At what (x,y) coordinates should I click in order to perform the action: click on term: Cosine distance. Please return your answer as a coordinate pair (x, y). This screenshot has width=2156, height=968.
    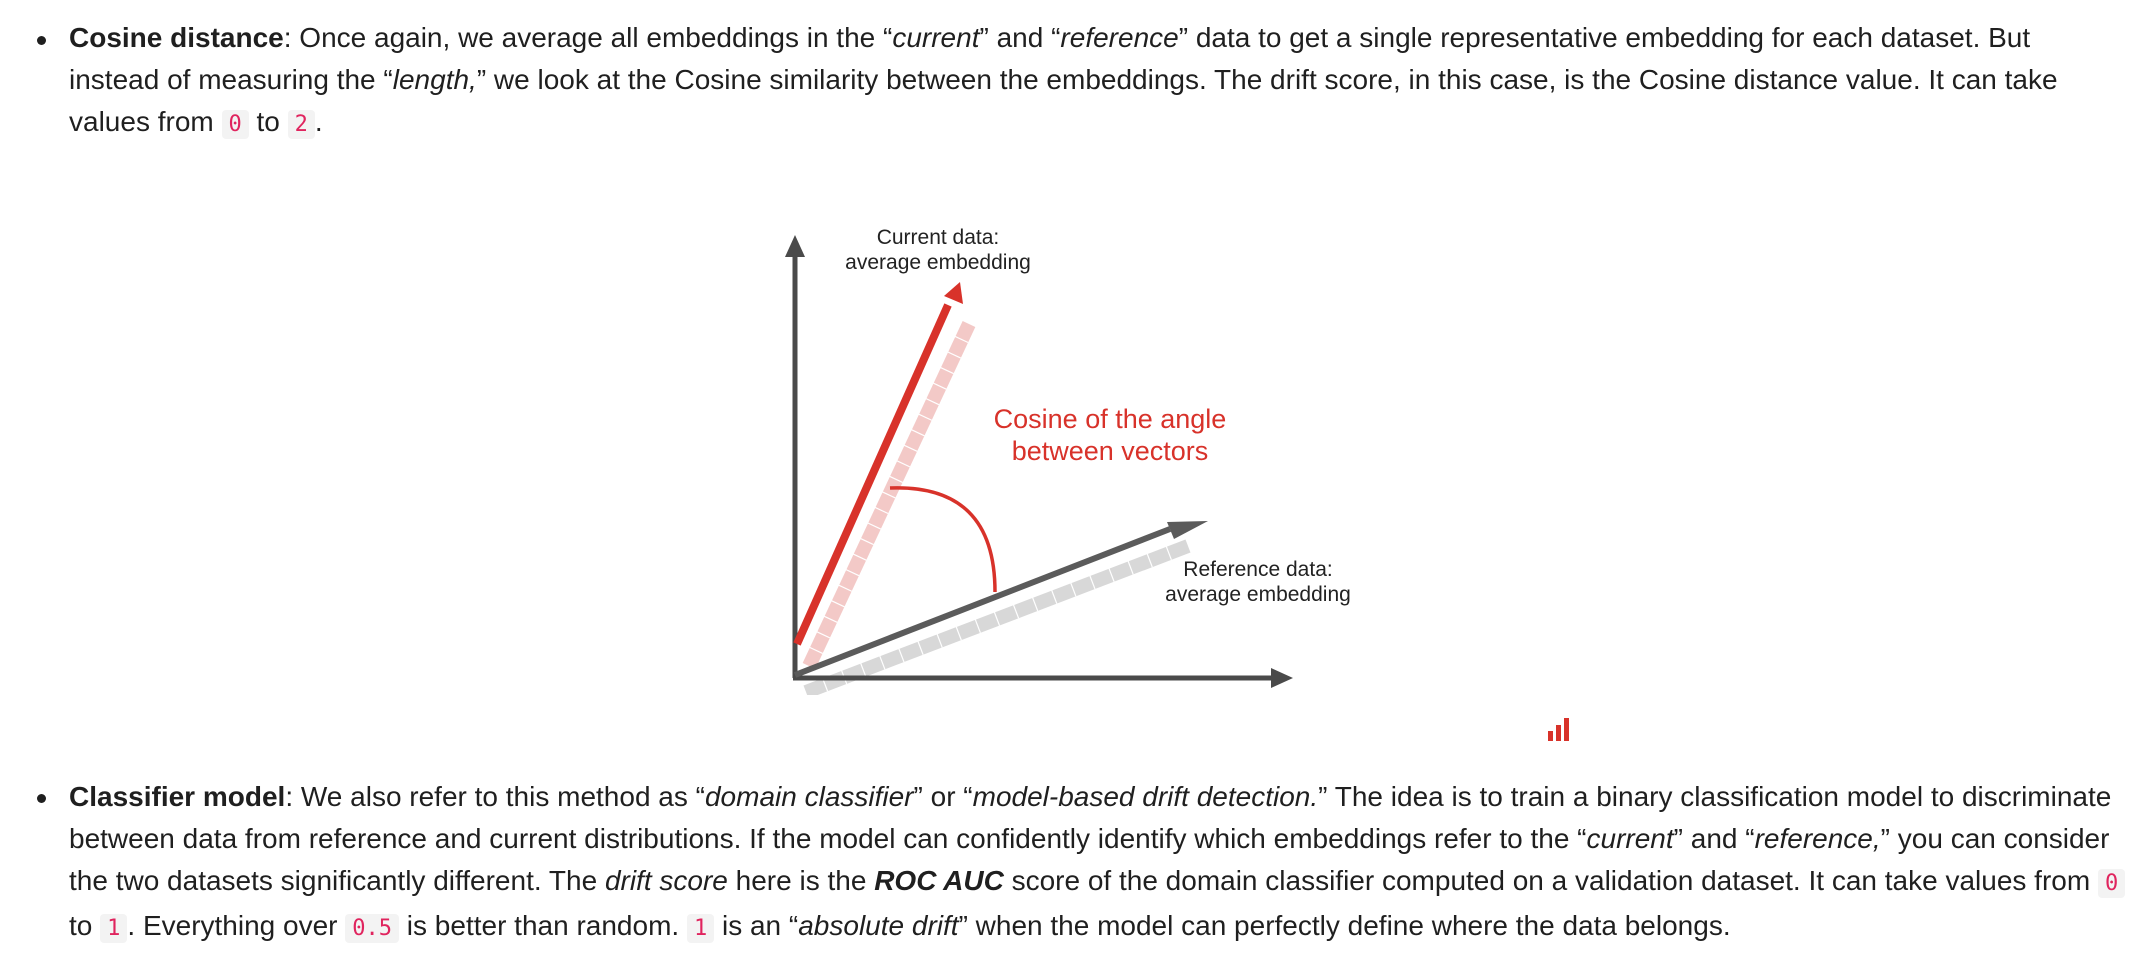
    Looking at the image, I should click on (176, 37).